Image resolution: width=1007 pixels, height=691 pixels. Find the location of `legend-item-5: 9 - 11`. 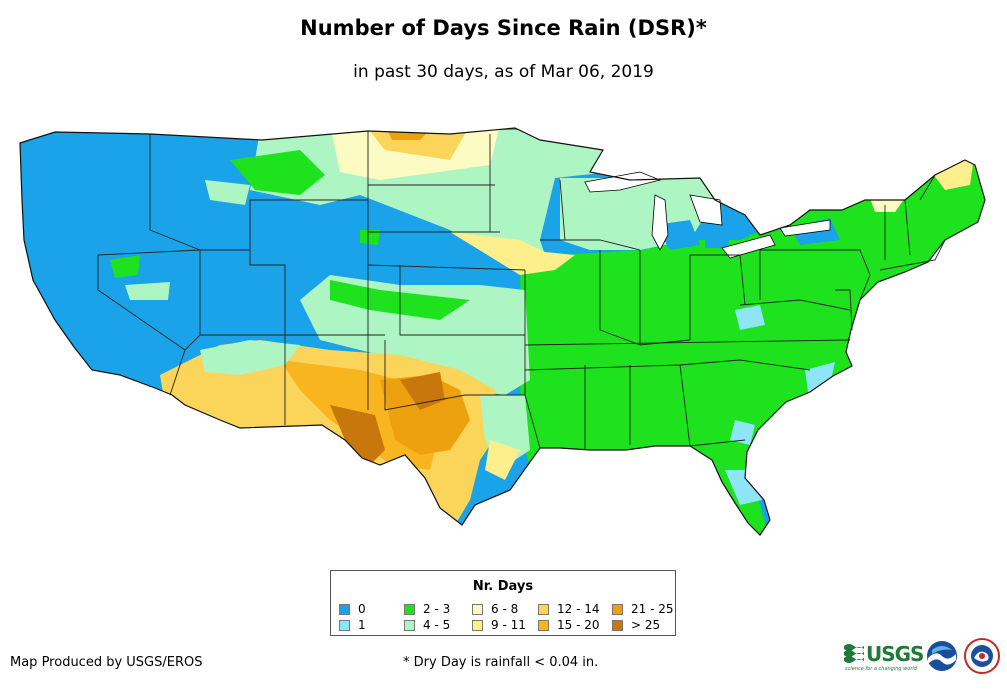

legend-item-5: 9 - 11 is located at coordinates (499, 625).